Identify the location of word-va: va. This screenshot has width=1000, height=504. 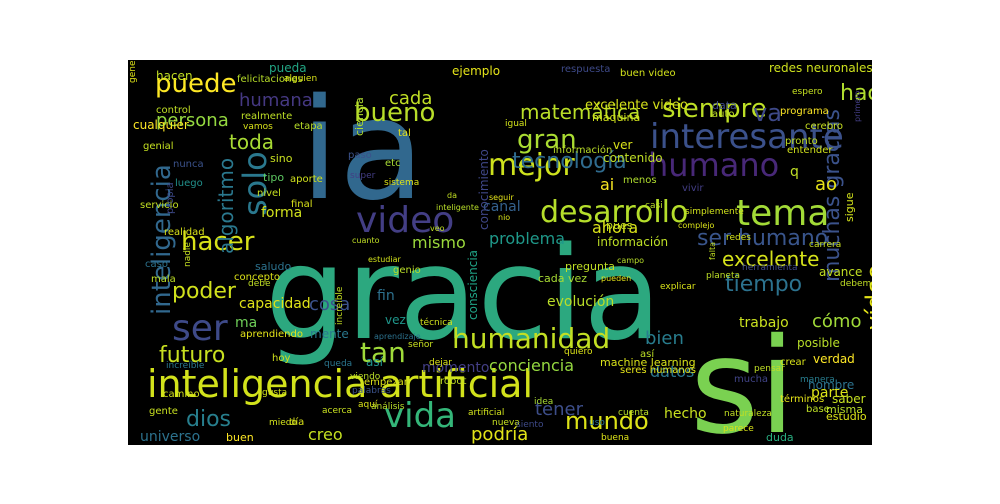
(767, 113).